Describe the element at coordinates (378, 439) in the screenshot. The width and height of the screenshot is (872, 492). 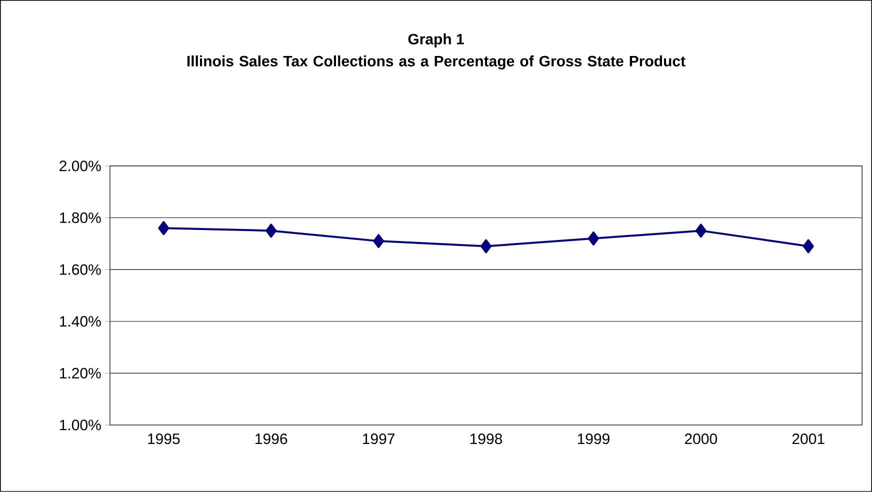
I see `x-tick-label: 1997` at that location.